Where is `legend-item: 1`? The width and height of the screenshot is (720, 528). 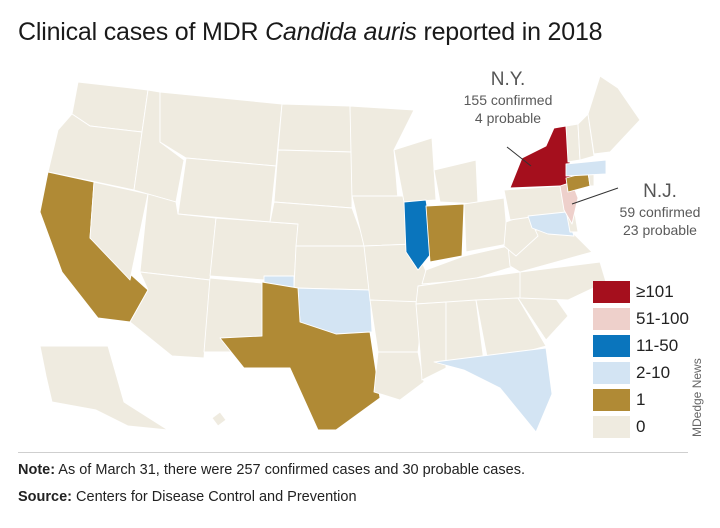
legend-item: 1 is located at coordinates (641, 400).